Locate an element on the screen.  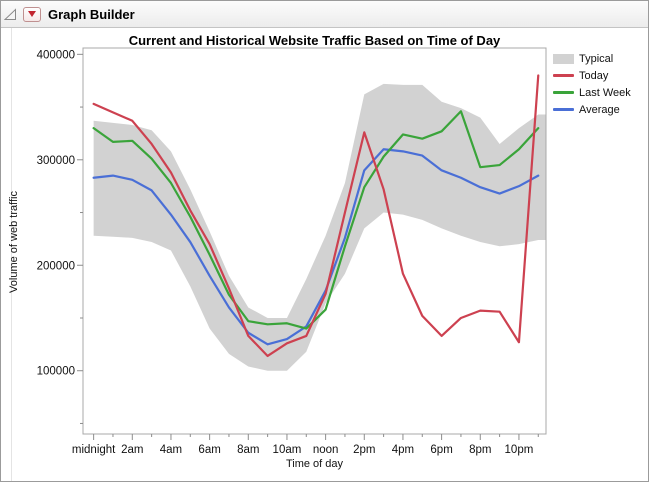
legend-item-average: Average is located at coordinates (592, 109).